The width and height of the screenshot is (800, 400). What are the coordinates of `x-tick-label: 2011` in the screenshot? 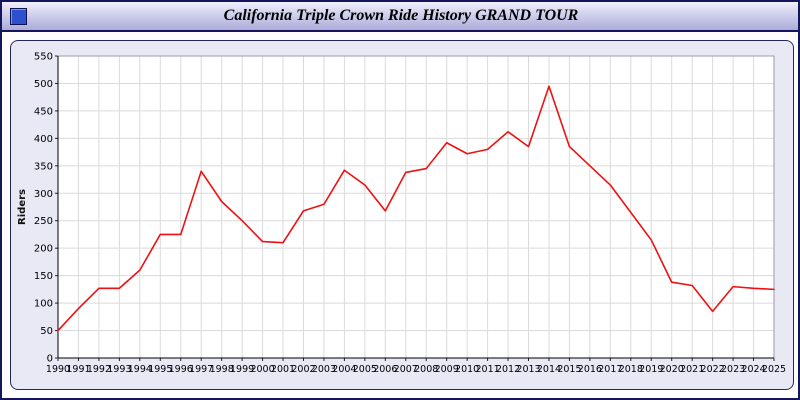 It's located at (488, 369).